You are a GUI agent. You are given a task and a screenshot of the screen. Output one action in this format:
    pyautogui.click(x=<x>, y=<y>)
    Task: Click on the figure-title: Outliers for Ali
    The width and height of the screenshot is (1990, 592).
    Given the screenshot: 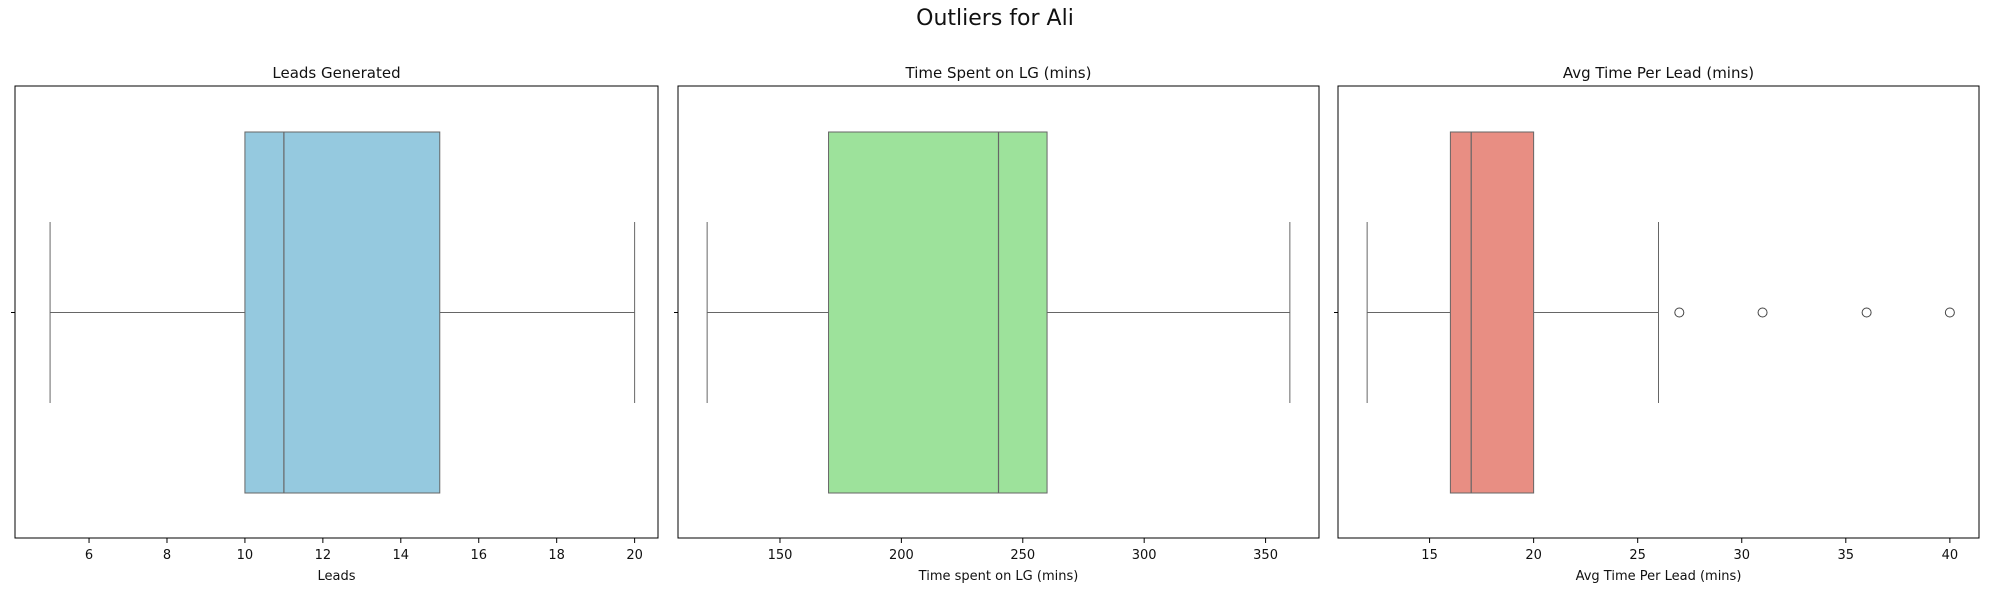 What is the action you would take?
    pyautogui.click(x=995, y=18)
    